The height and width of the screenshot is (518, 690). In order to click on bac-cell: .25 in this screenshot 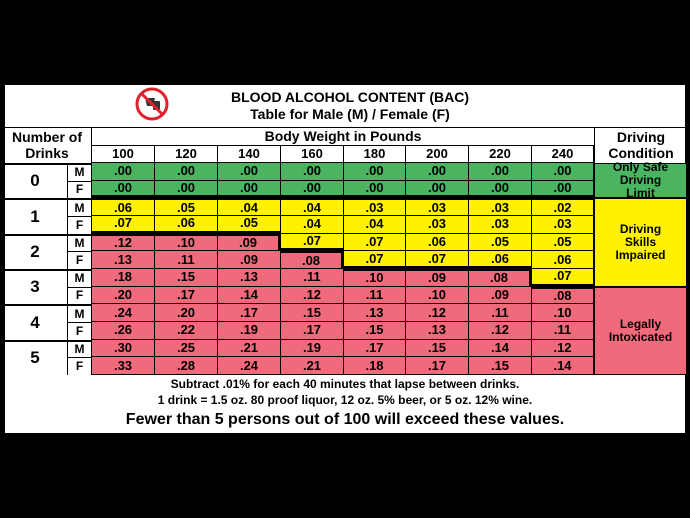, I will do `click(186, 348)`.